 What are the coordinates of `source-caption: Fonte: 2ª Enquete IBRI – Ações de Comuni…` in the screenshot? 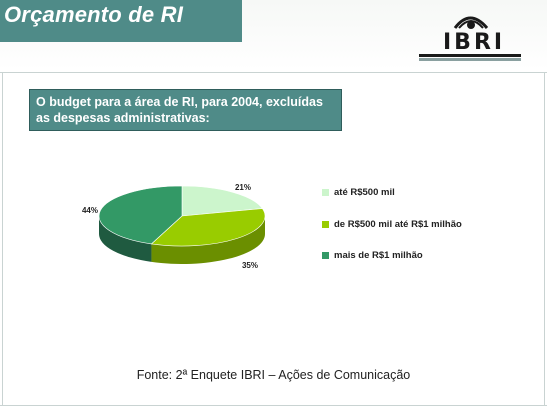 It's located at (273, 375).